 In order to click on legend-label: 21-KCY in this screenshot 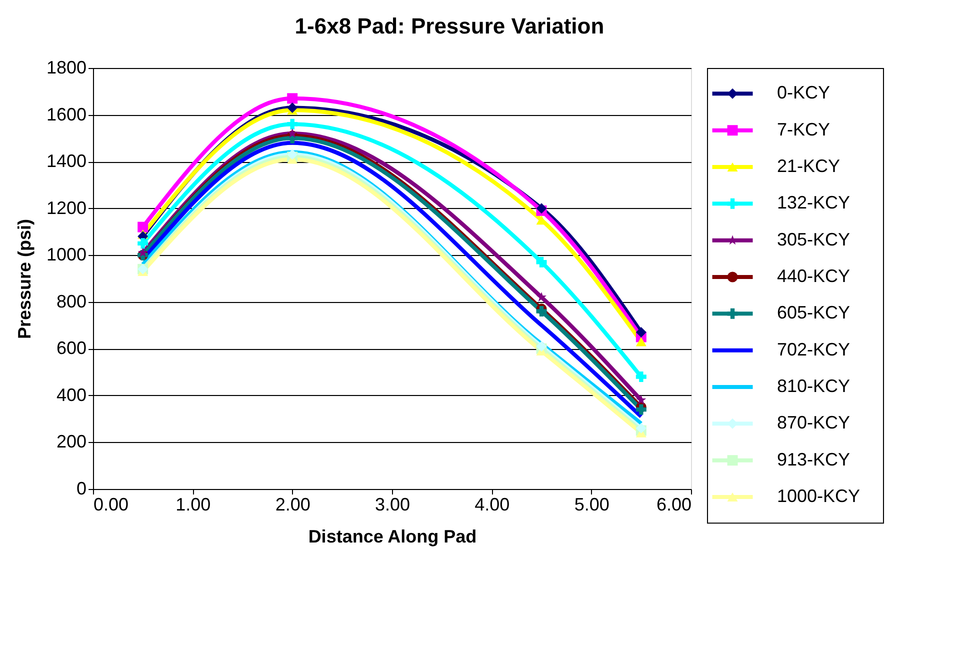, I will do `click(808, 166)`.